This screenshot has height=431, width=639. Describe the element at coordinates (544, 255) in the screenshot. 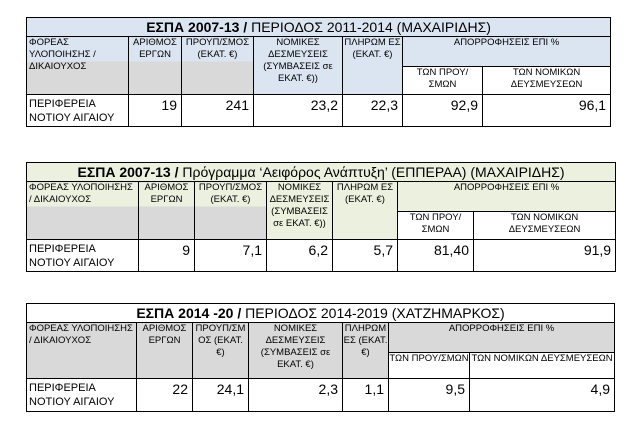

I see `cell-abs-commitments: 91,9` at that location.